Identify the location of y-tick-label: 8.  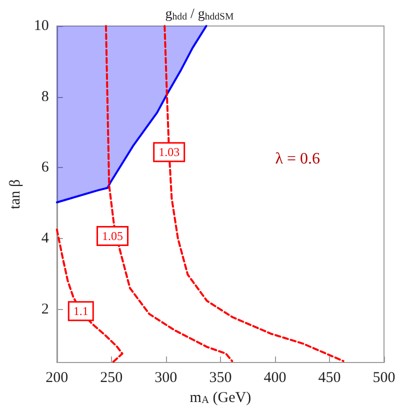
(45, 96).